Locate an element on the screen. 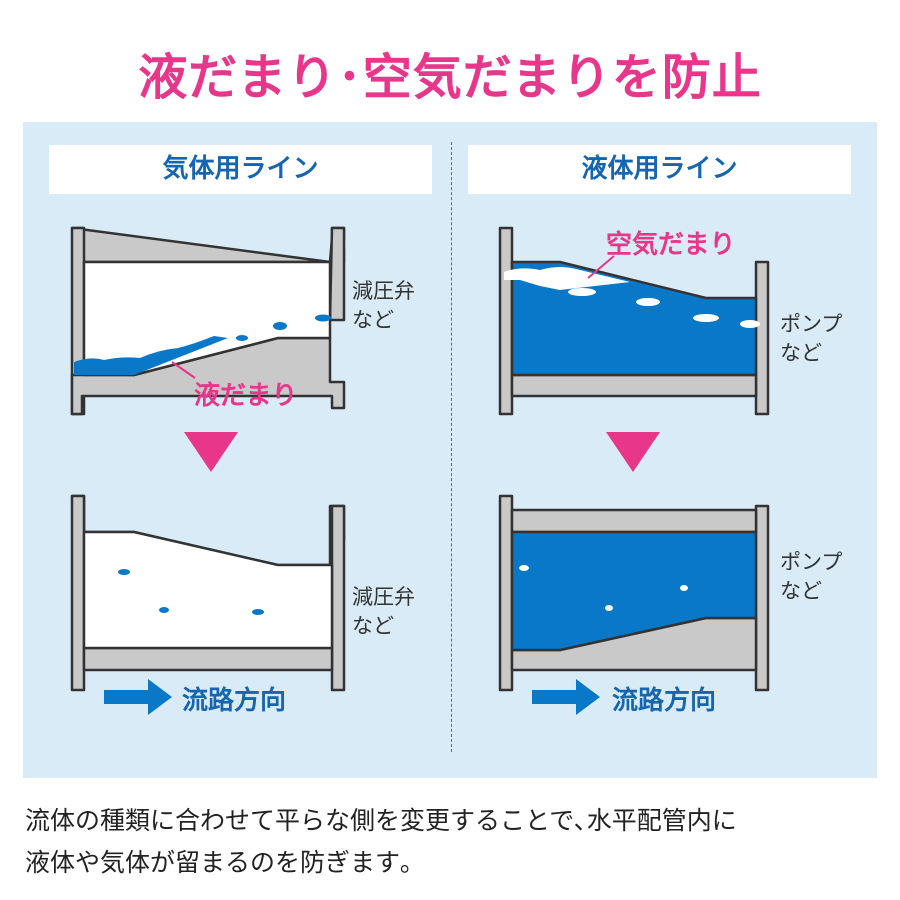 The image size is (900, 900). liquid-pipe-after is located at coordinates (634, 593).